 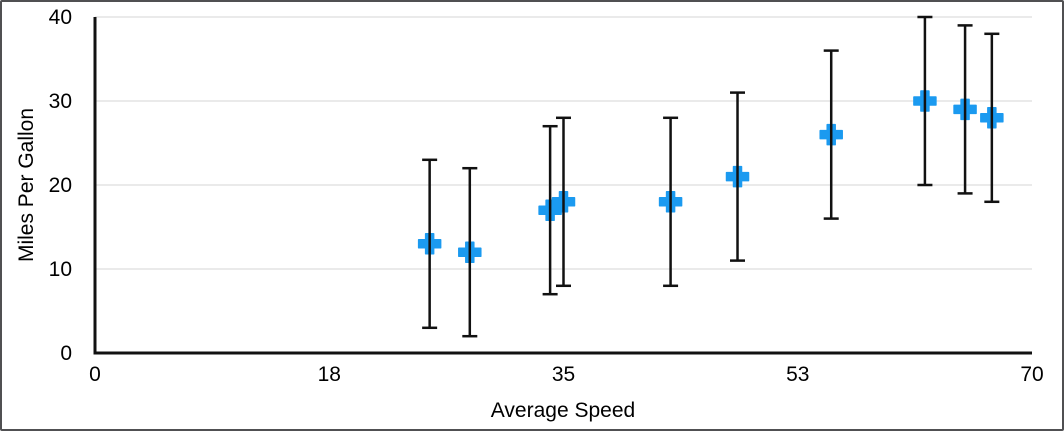 I want to click on y-tick-label: 10, so click(x=60, y=269).